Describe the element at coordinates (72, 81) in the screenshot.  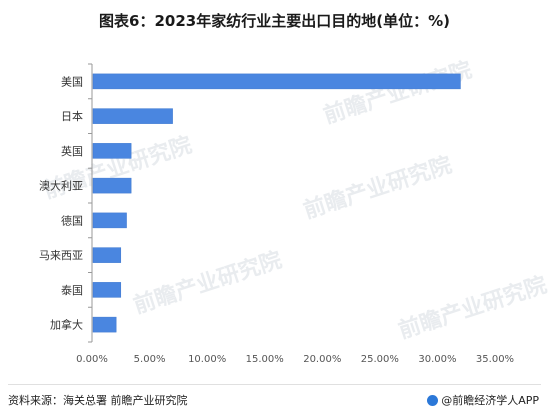
I see `category-label: 美国` at that location.